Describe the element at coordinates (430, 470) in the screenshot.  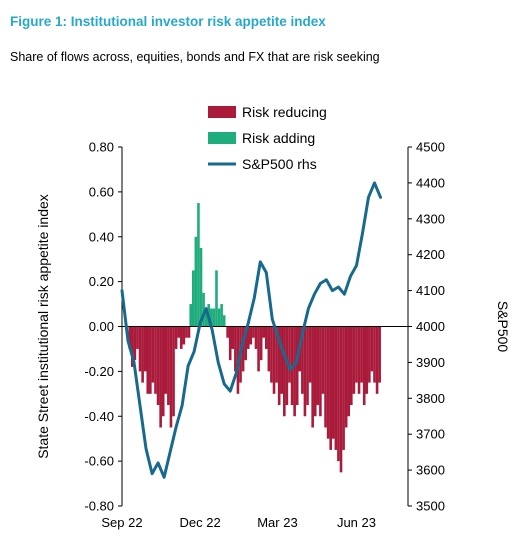
I see `right-tick-label: 3600` at that location.